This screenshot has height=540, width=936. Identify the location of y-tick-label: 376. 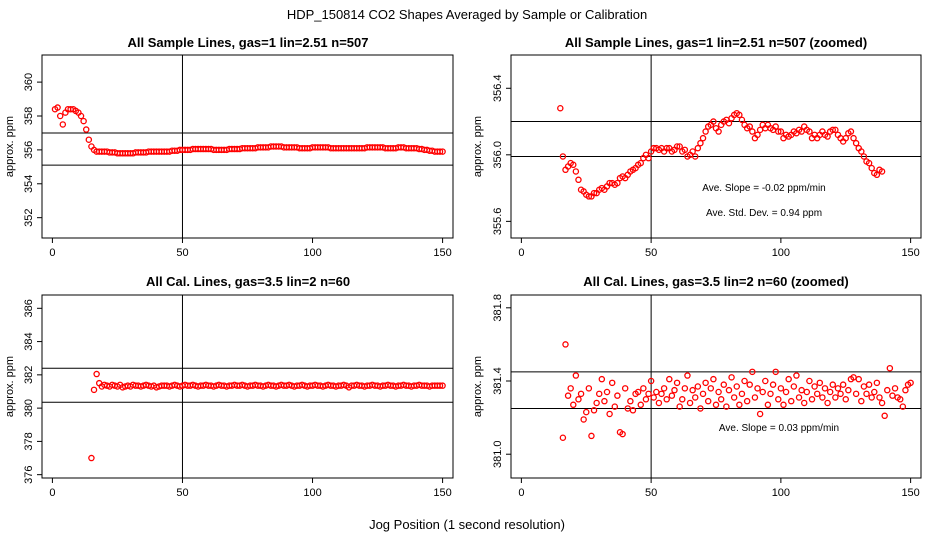
(29, 474).